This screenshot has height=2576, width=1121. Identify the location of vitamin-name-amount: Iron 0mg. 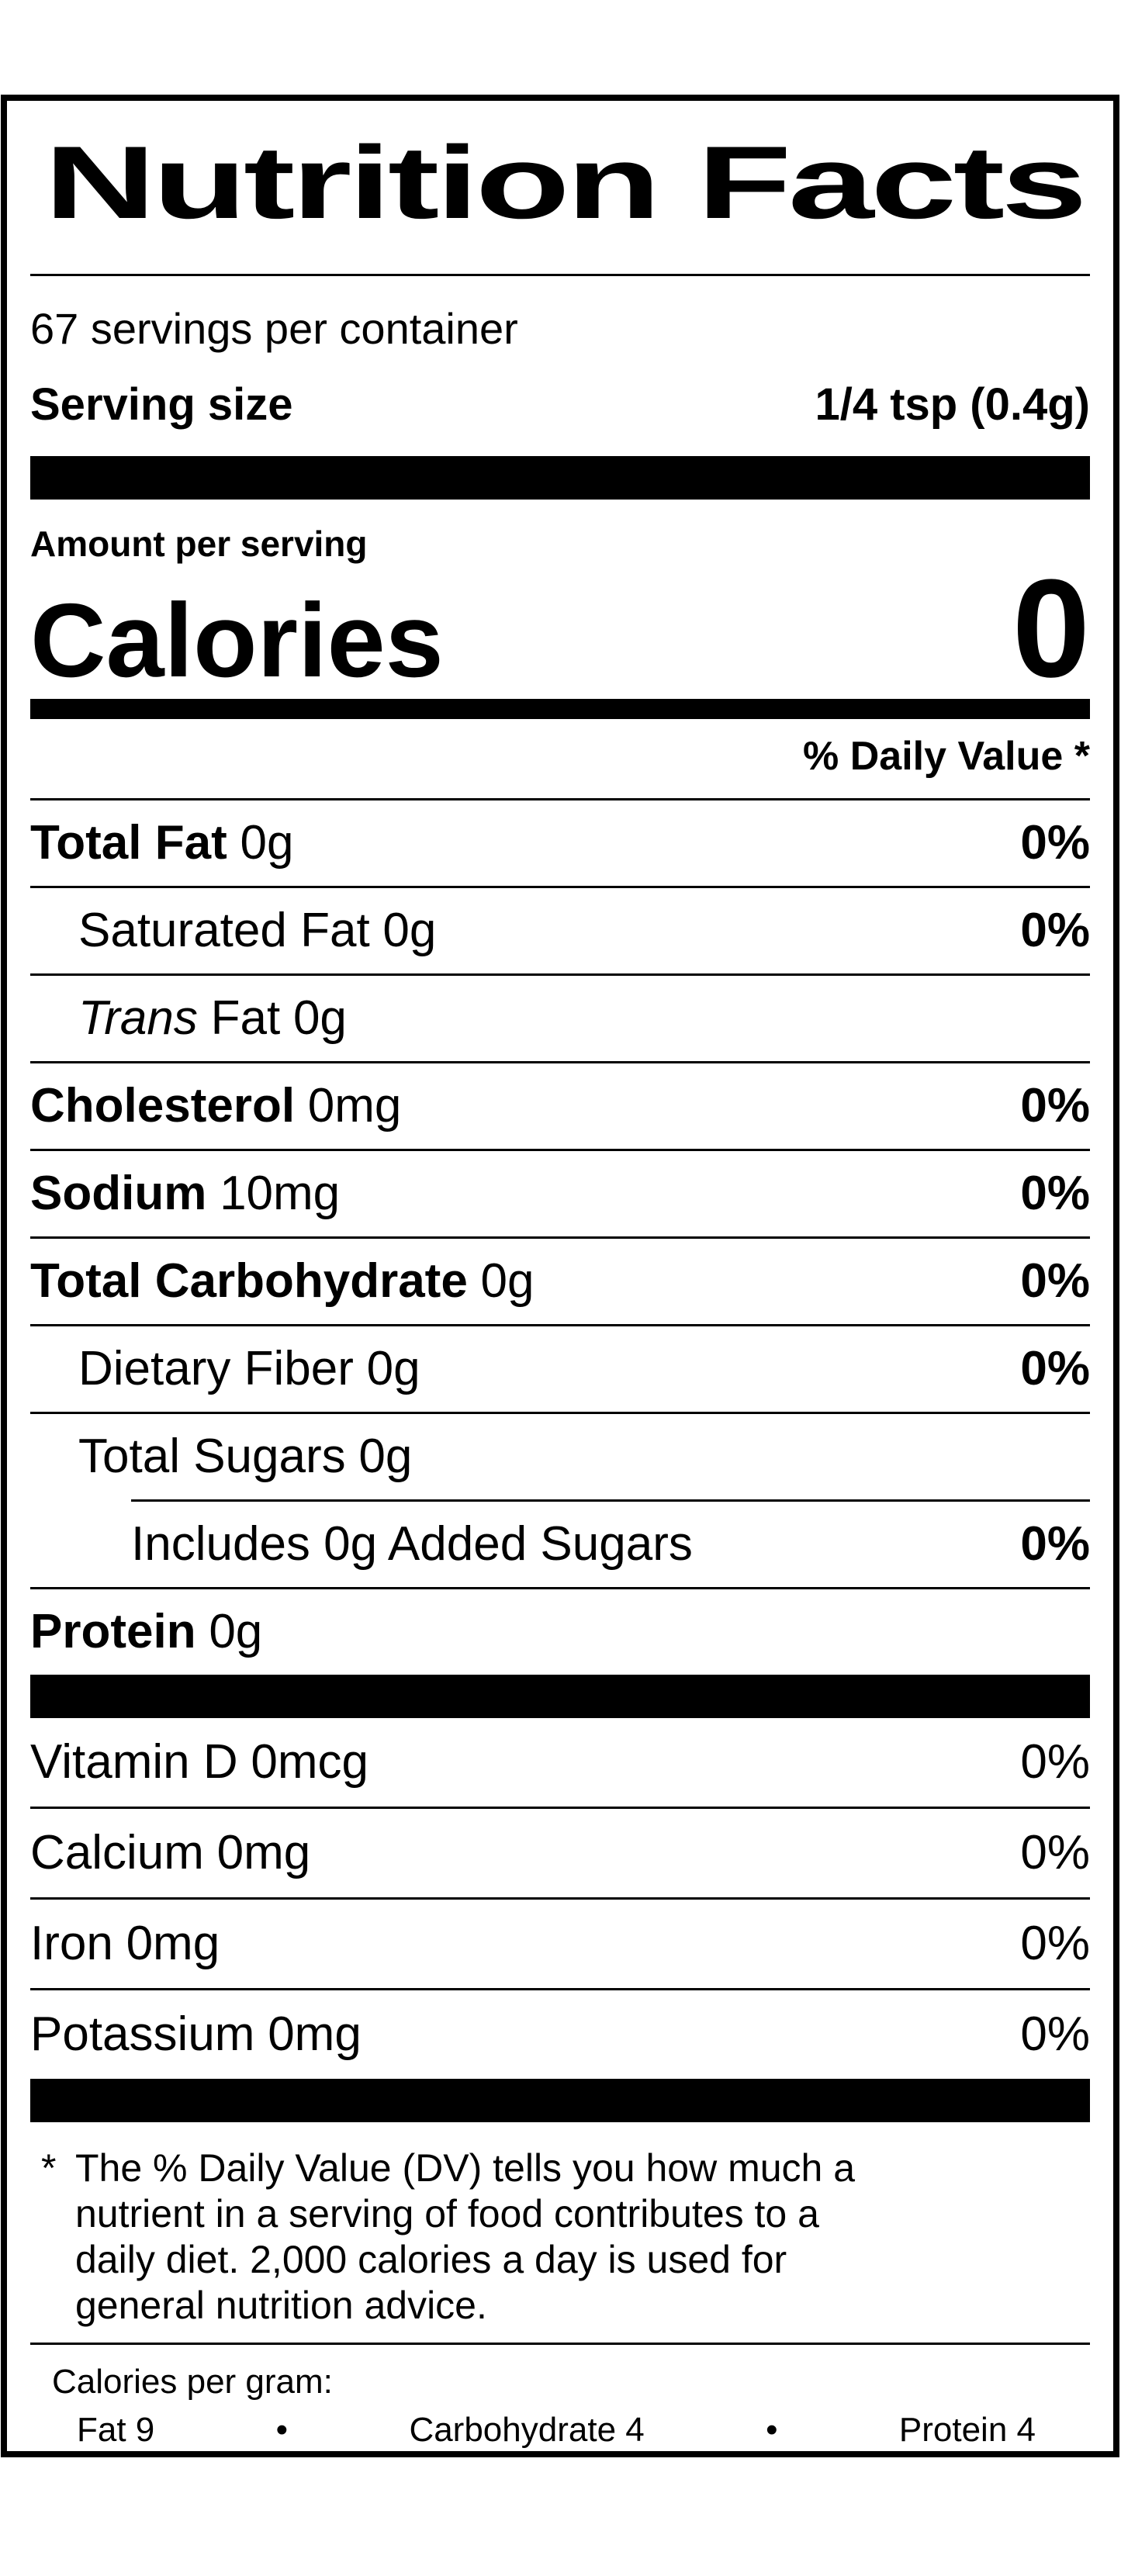
(125, 1944).